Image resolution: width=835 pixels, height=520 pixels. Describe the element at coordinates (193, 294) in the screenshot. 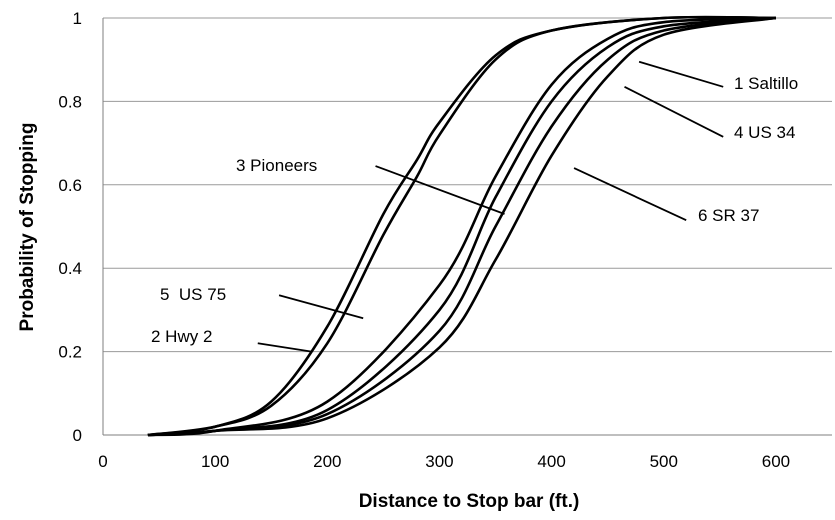

I see `annotation-5-us75: 5 US 75` at that location.